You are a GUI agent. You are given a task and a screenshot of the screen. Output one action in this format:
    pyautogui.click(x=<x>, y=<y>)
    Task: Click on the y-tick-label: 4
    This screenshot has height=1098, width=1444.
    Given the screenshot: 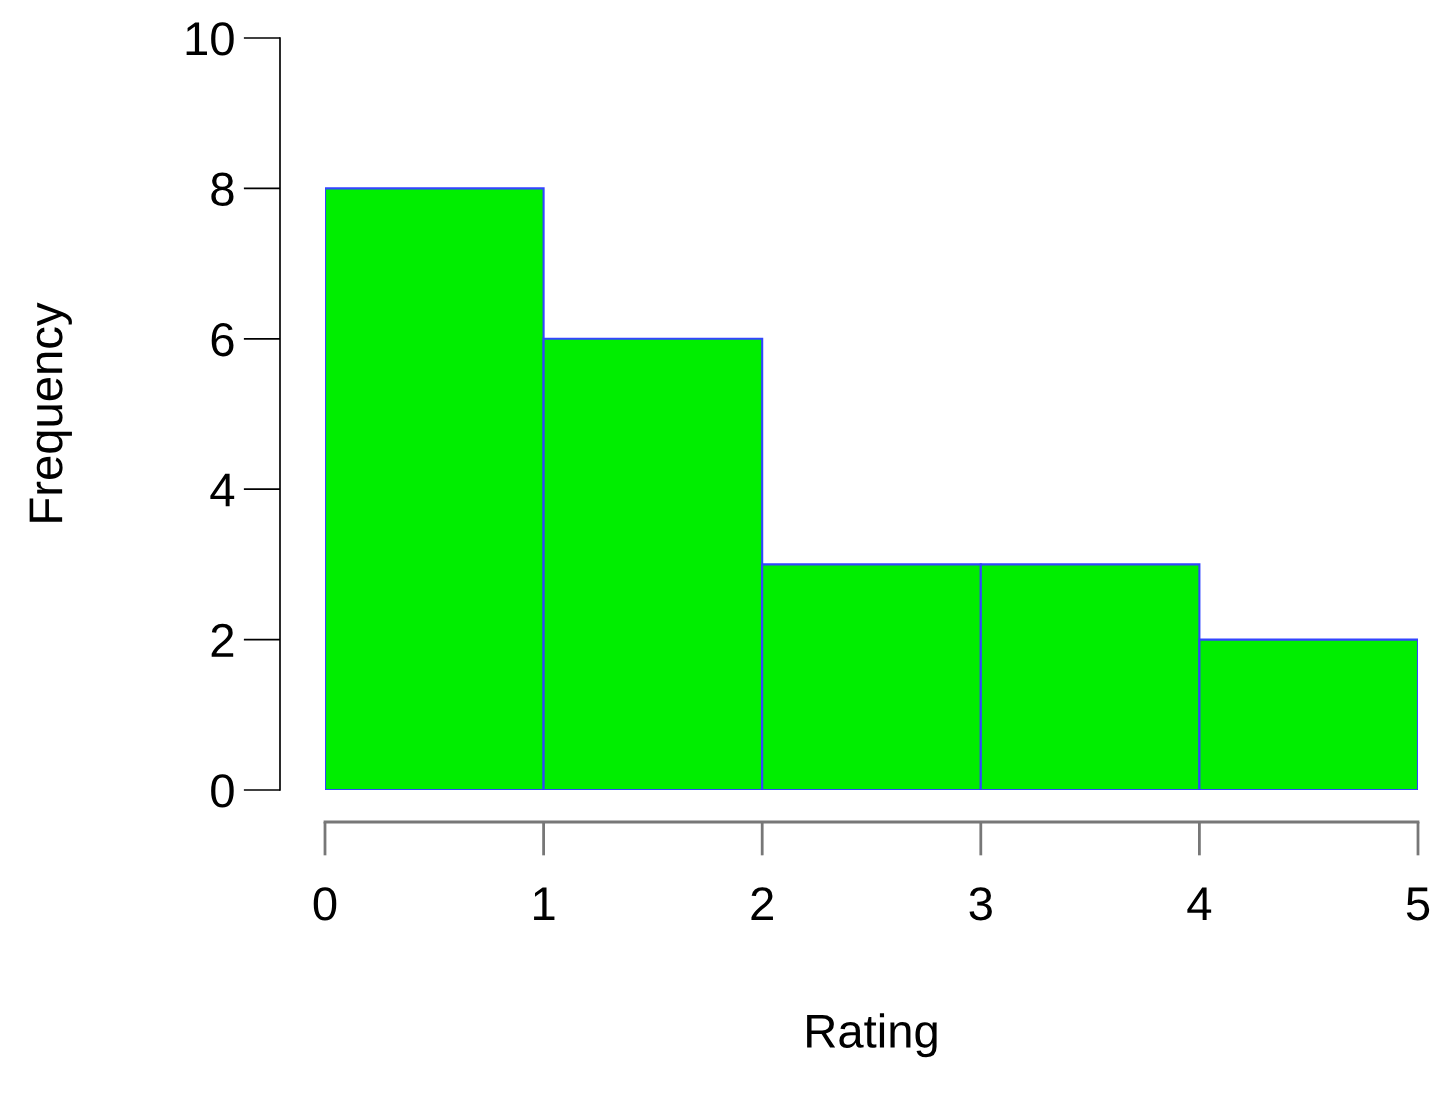 What is the action you would take?
    pyautogui.click(x=222, y=490)
    